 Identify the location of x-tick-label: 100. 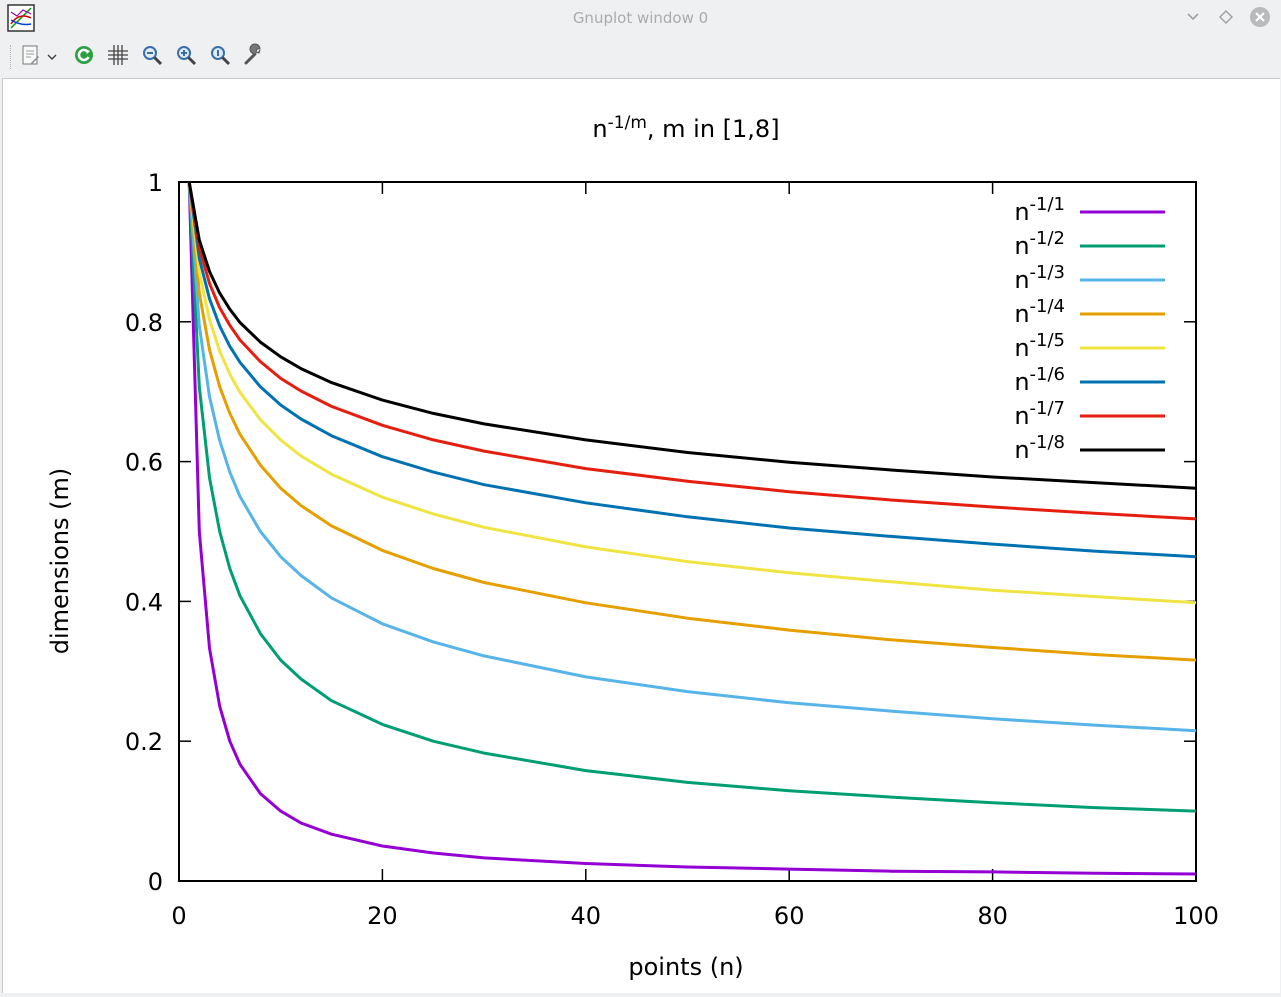
(1196, 916).